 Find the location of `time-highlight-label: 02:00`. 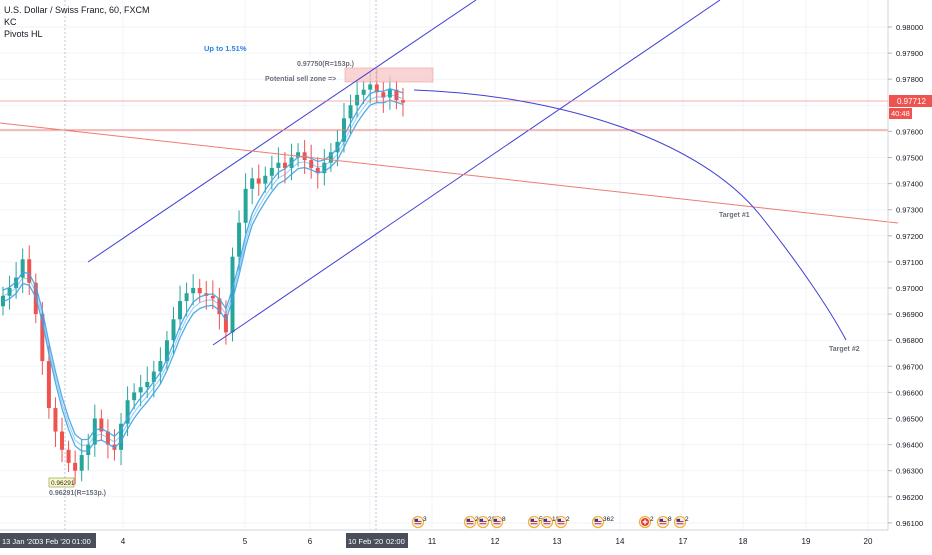

time-highlight-label: 02:00 is located at coordinates (395, 541).